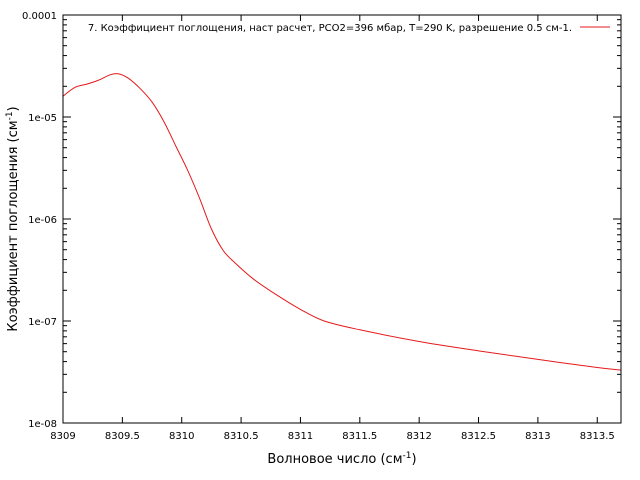 The image size is (640, 480). Describe the element at coordinates (334, 459) in the screenshot. I see `x-axis-title-text: Волновое число (см` at that location.